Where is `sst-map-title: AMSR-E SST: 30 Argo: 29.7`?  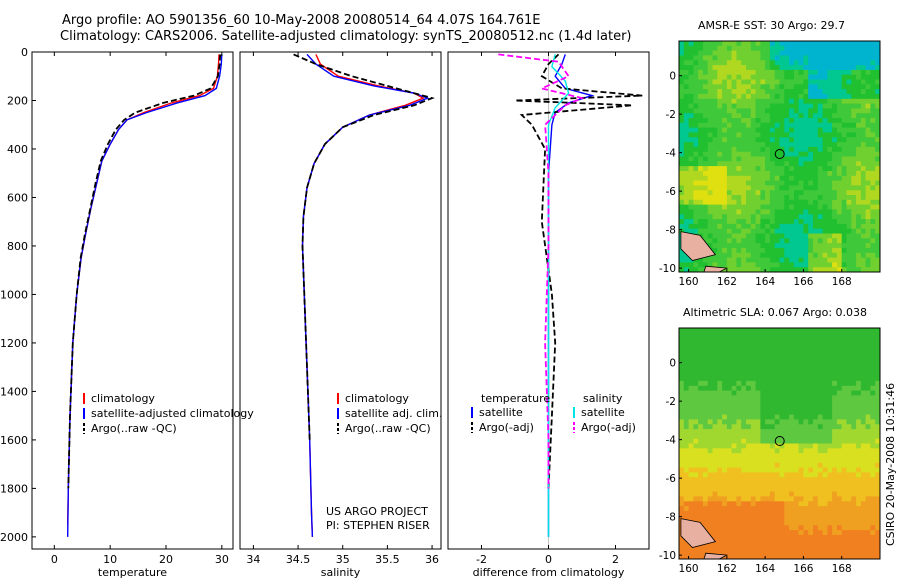
sst-map-title: AMSR-E SST: 30 Argo: 29.7 is located at coordinates (772, 25).